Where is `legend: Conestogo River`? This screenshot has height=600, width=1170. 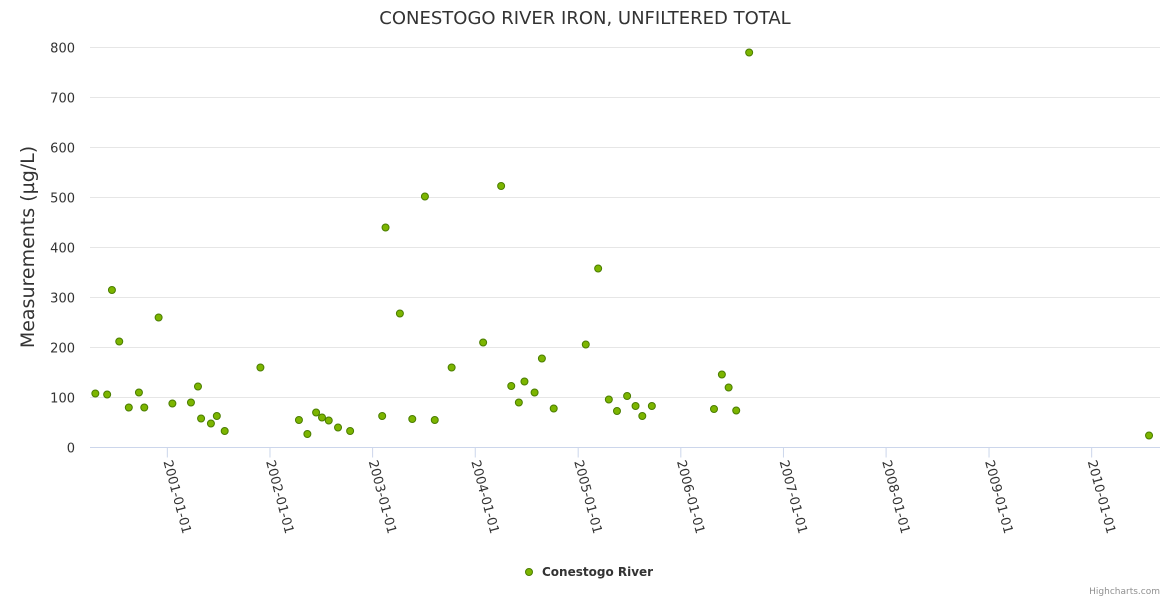 legend: Conestogo River is located at coordinates (589, 572).